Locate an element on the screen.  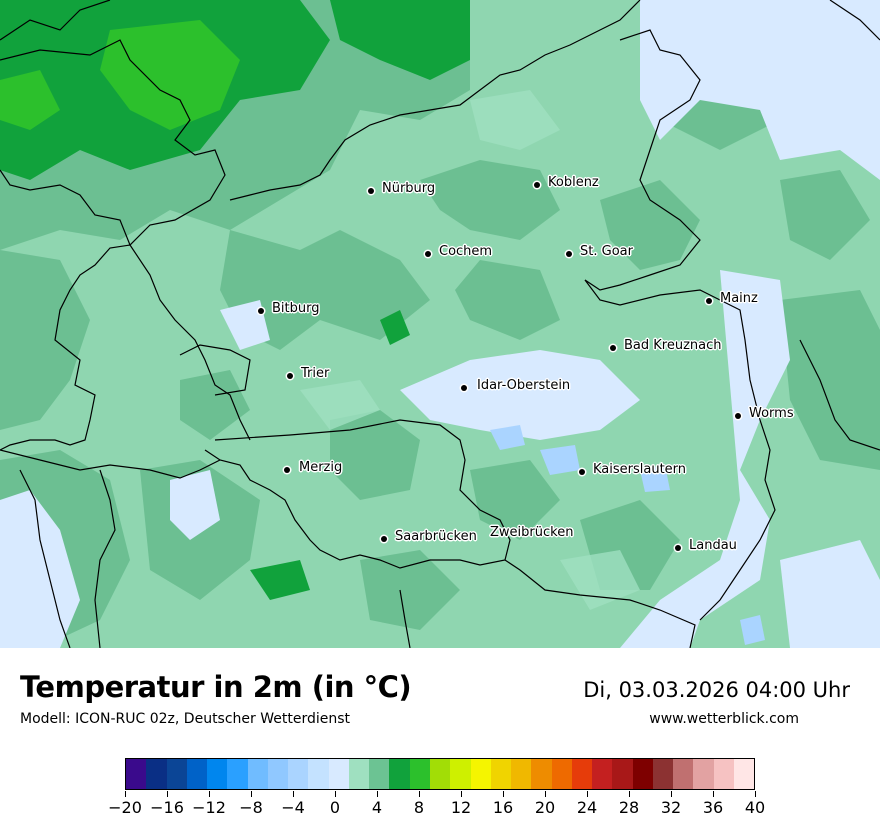
scale-tick-label: −20 is located at coordinates (125, 807).